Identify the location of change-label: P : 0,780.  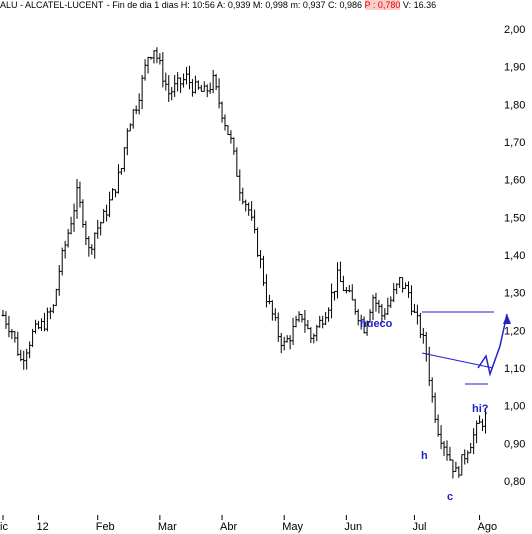
(382, 5).